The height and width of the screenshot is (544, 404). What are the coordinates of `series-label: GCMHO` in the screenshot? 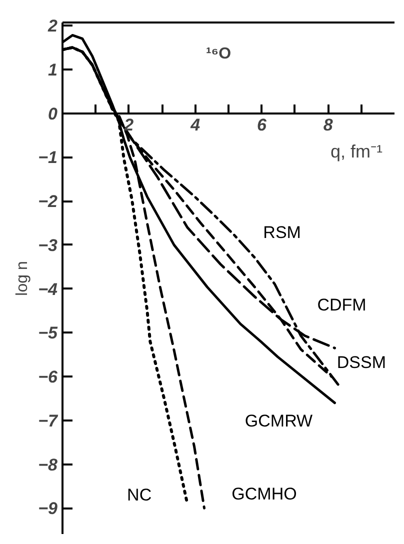 It's located at (264, 494).